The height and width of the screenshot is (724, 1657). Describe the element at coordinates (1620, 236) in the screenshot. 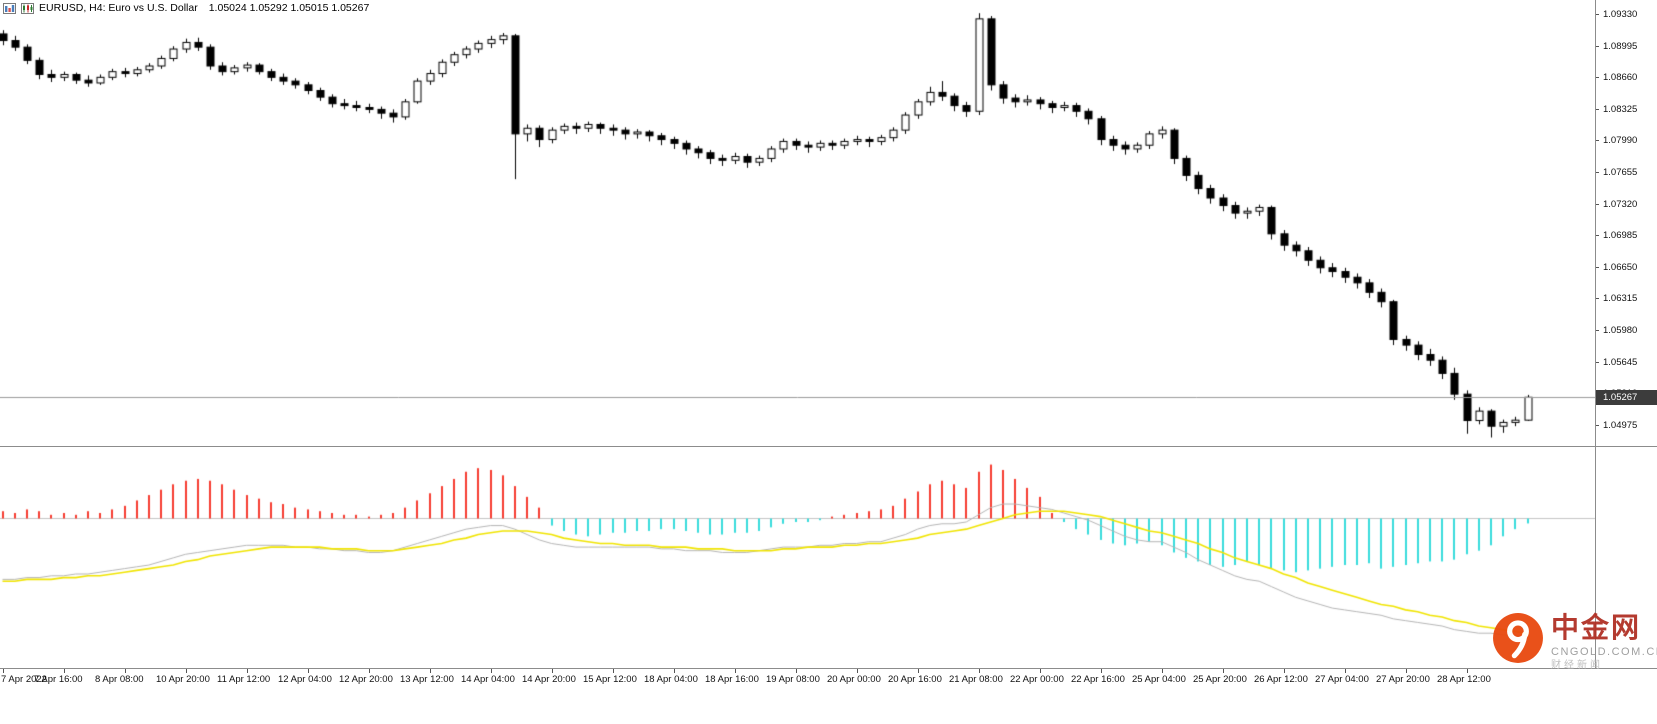

I see `price-tick-label: 1.06985` at that location.